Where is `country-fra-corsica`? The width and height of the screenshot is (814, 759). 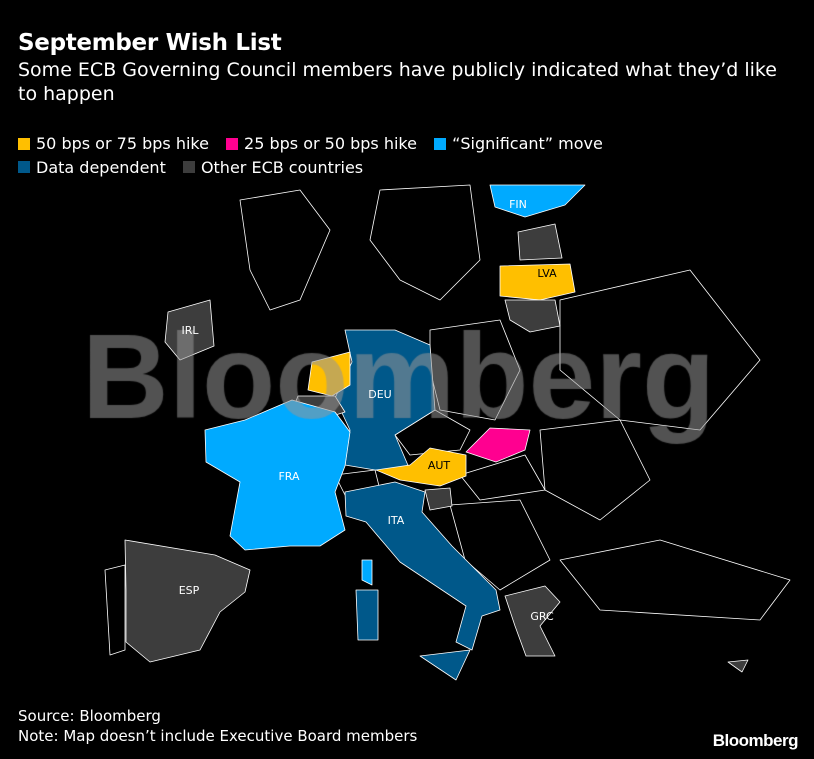 country-fra-corsica is located at coordinates (367, 572).